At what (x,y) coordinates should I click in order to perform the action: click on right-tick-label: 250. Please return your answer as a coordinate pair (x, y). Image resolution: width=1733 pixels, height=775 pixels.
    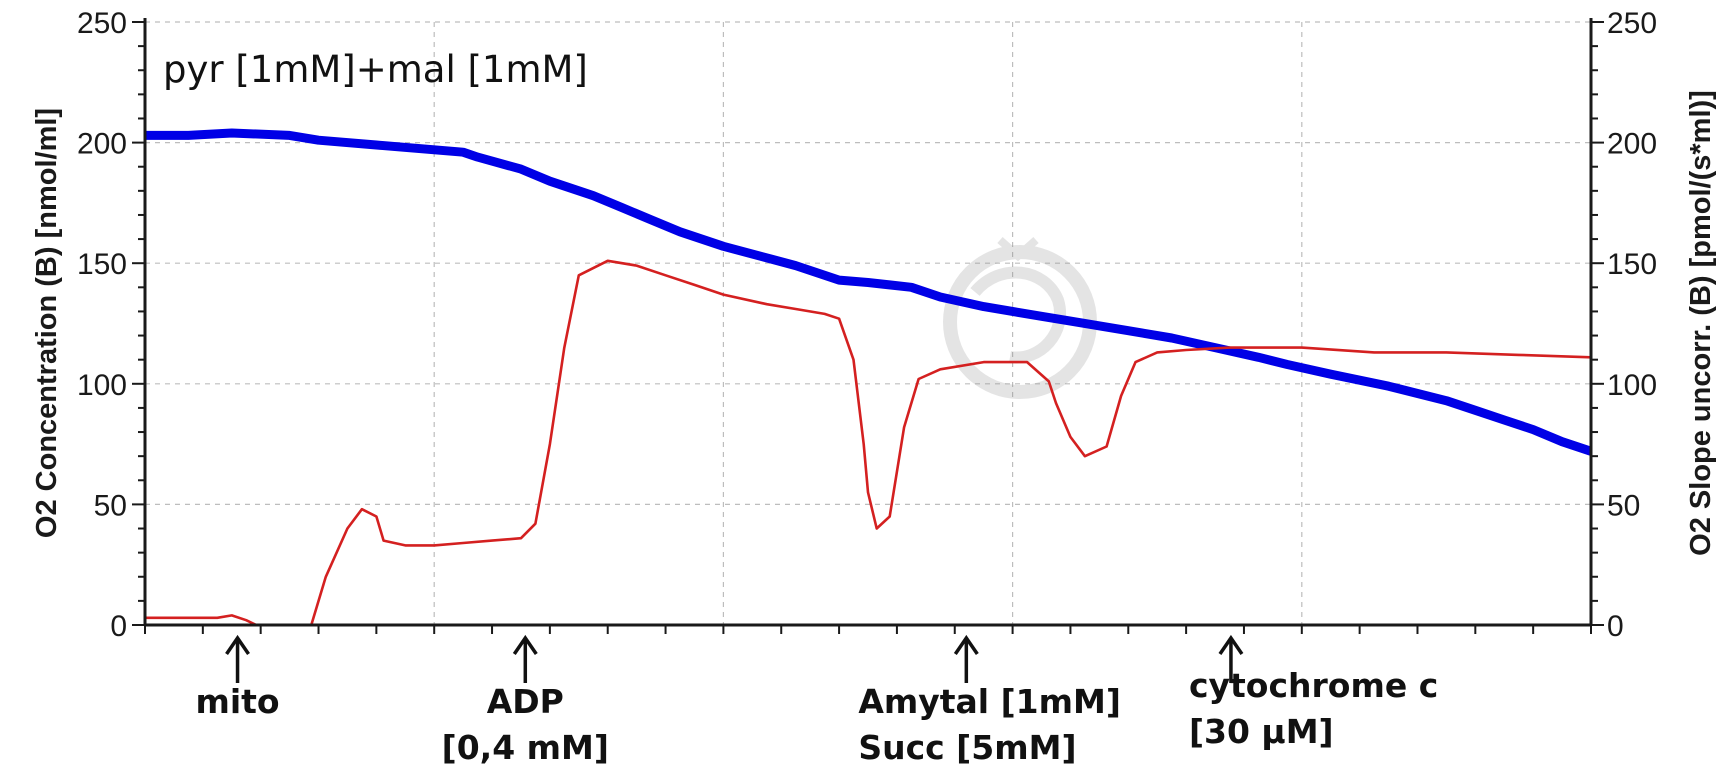
    Looking at the image, I should click on (1632, 23).